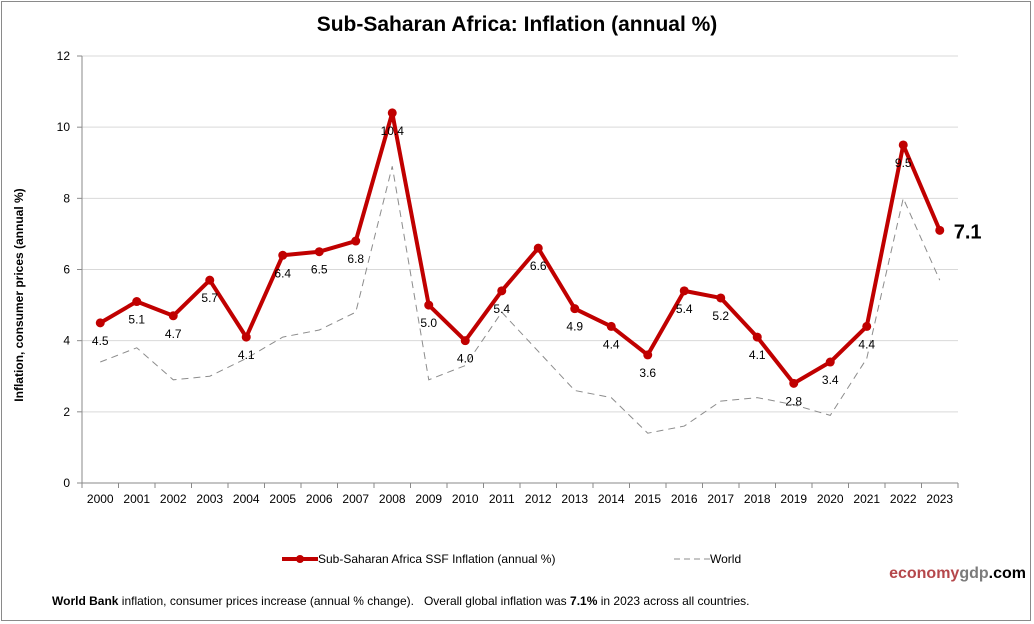  What do you see at coordinates (692, 559) in the screenshot?
I see `legend-world-swatch-icon` at bounding box center [692, 559].